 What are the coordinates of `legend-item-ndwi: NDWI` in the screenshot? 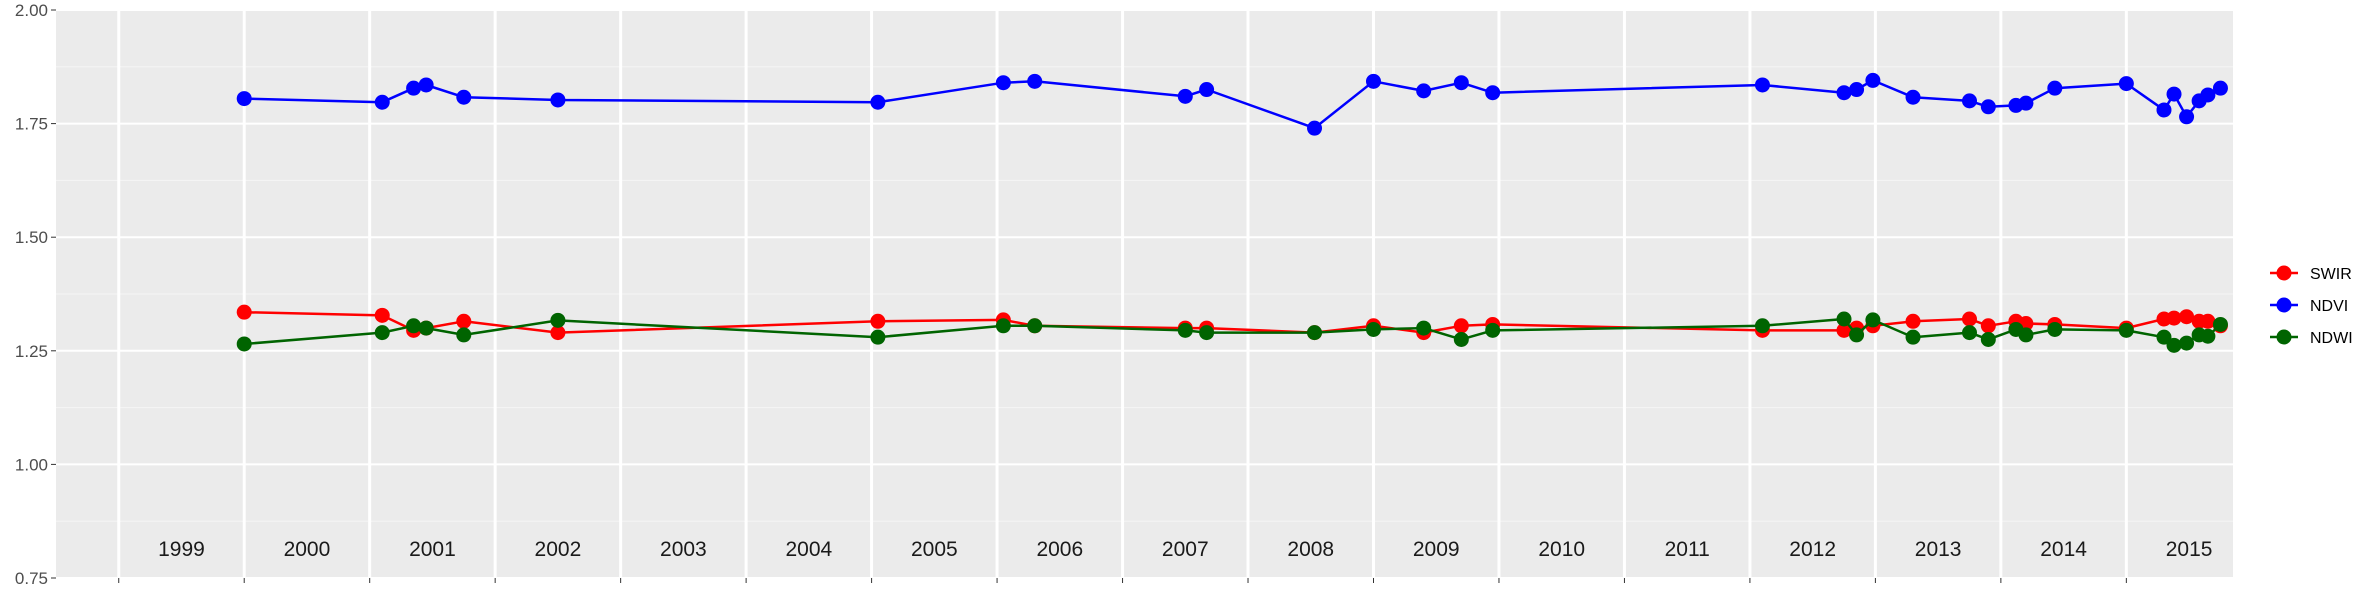 It's located at (2311, 338).